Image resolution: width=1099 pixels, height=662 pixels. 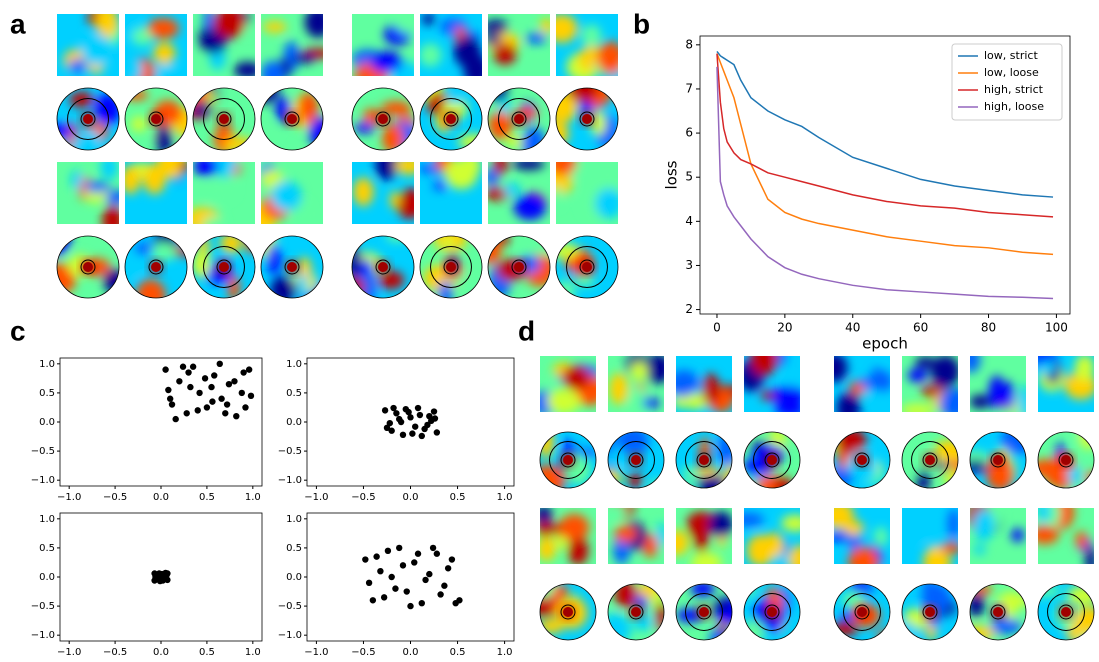 I want to click on autocorrelogram, so click(x=636, y=612).